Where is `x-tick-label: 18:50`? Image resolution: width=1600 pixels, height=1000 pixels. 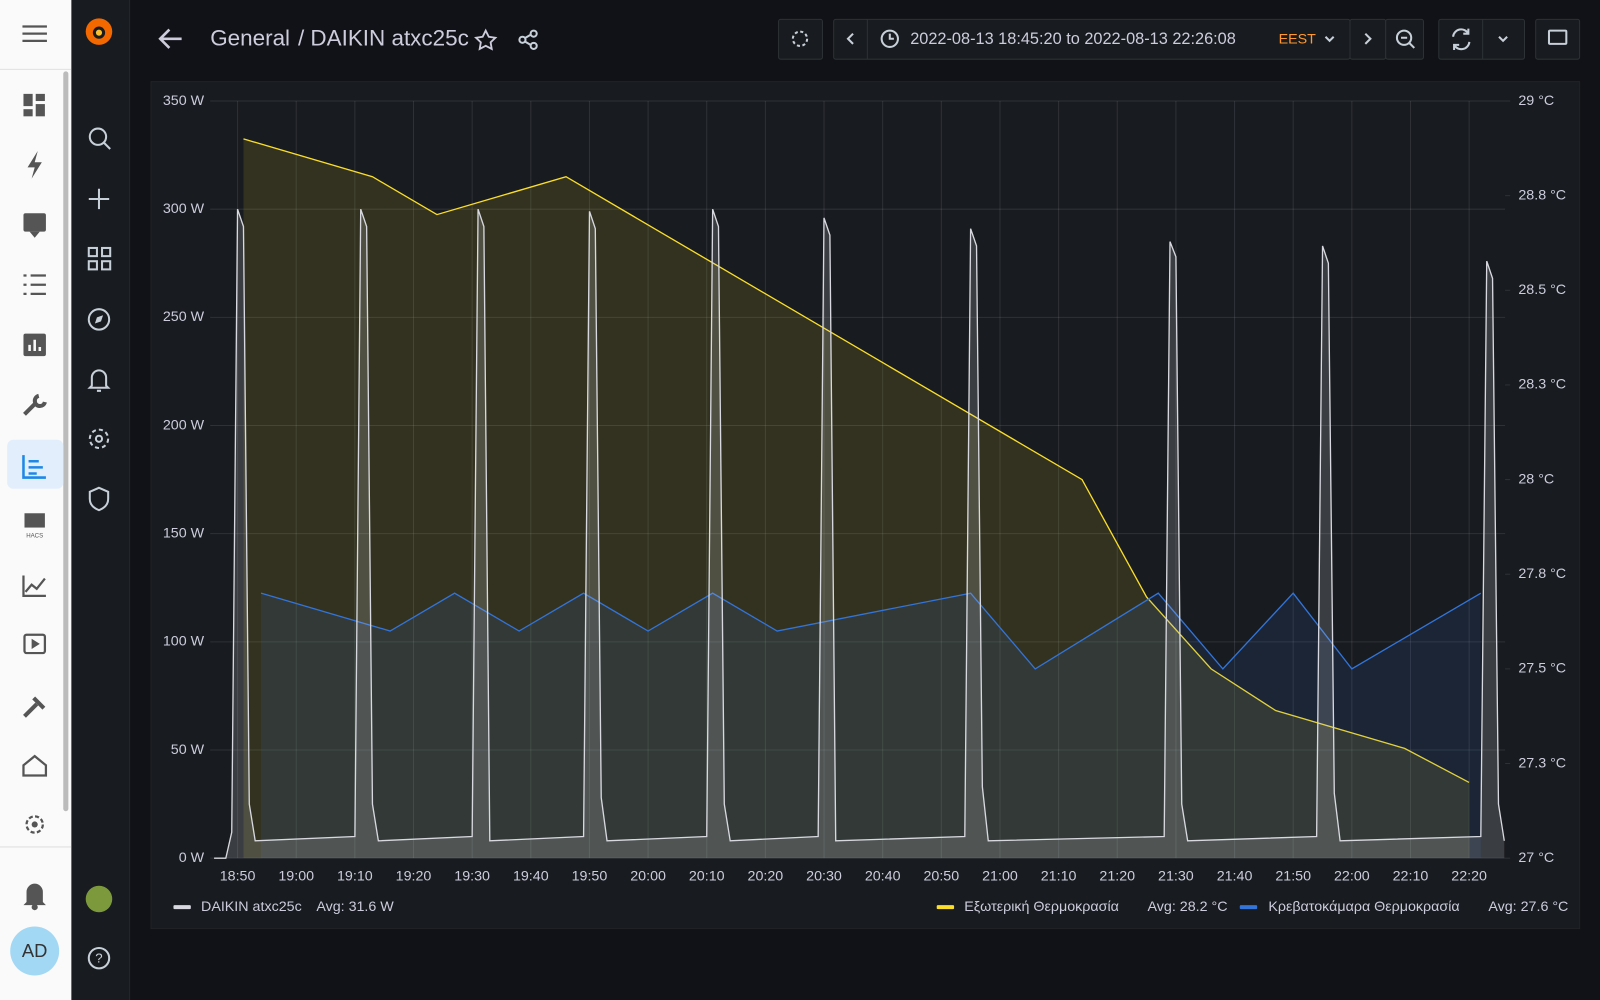
x-tick-label: 18:50 is located at coordinates (238, 876).